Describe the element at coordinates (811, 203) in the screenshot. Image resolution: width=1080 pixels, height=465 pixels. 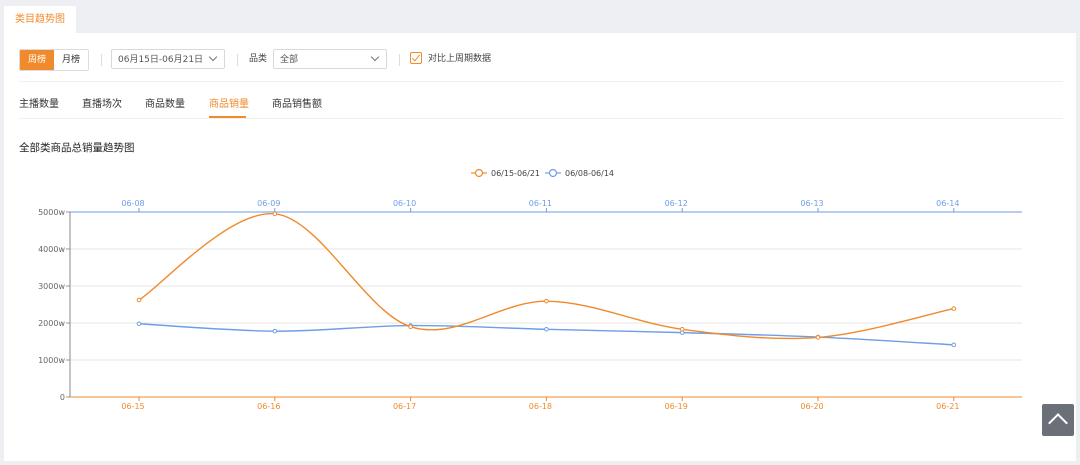
I see `x-top-tick-label: 06-13` at that location.